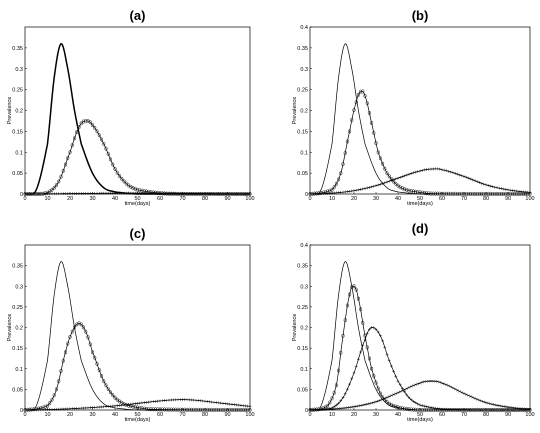  I want to click on x-tick-label: 70, so click(182, 199).